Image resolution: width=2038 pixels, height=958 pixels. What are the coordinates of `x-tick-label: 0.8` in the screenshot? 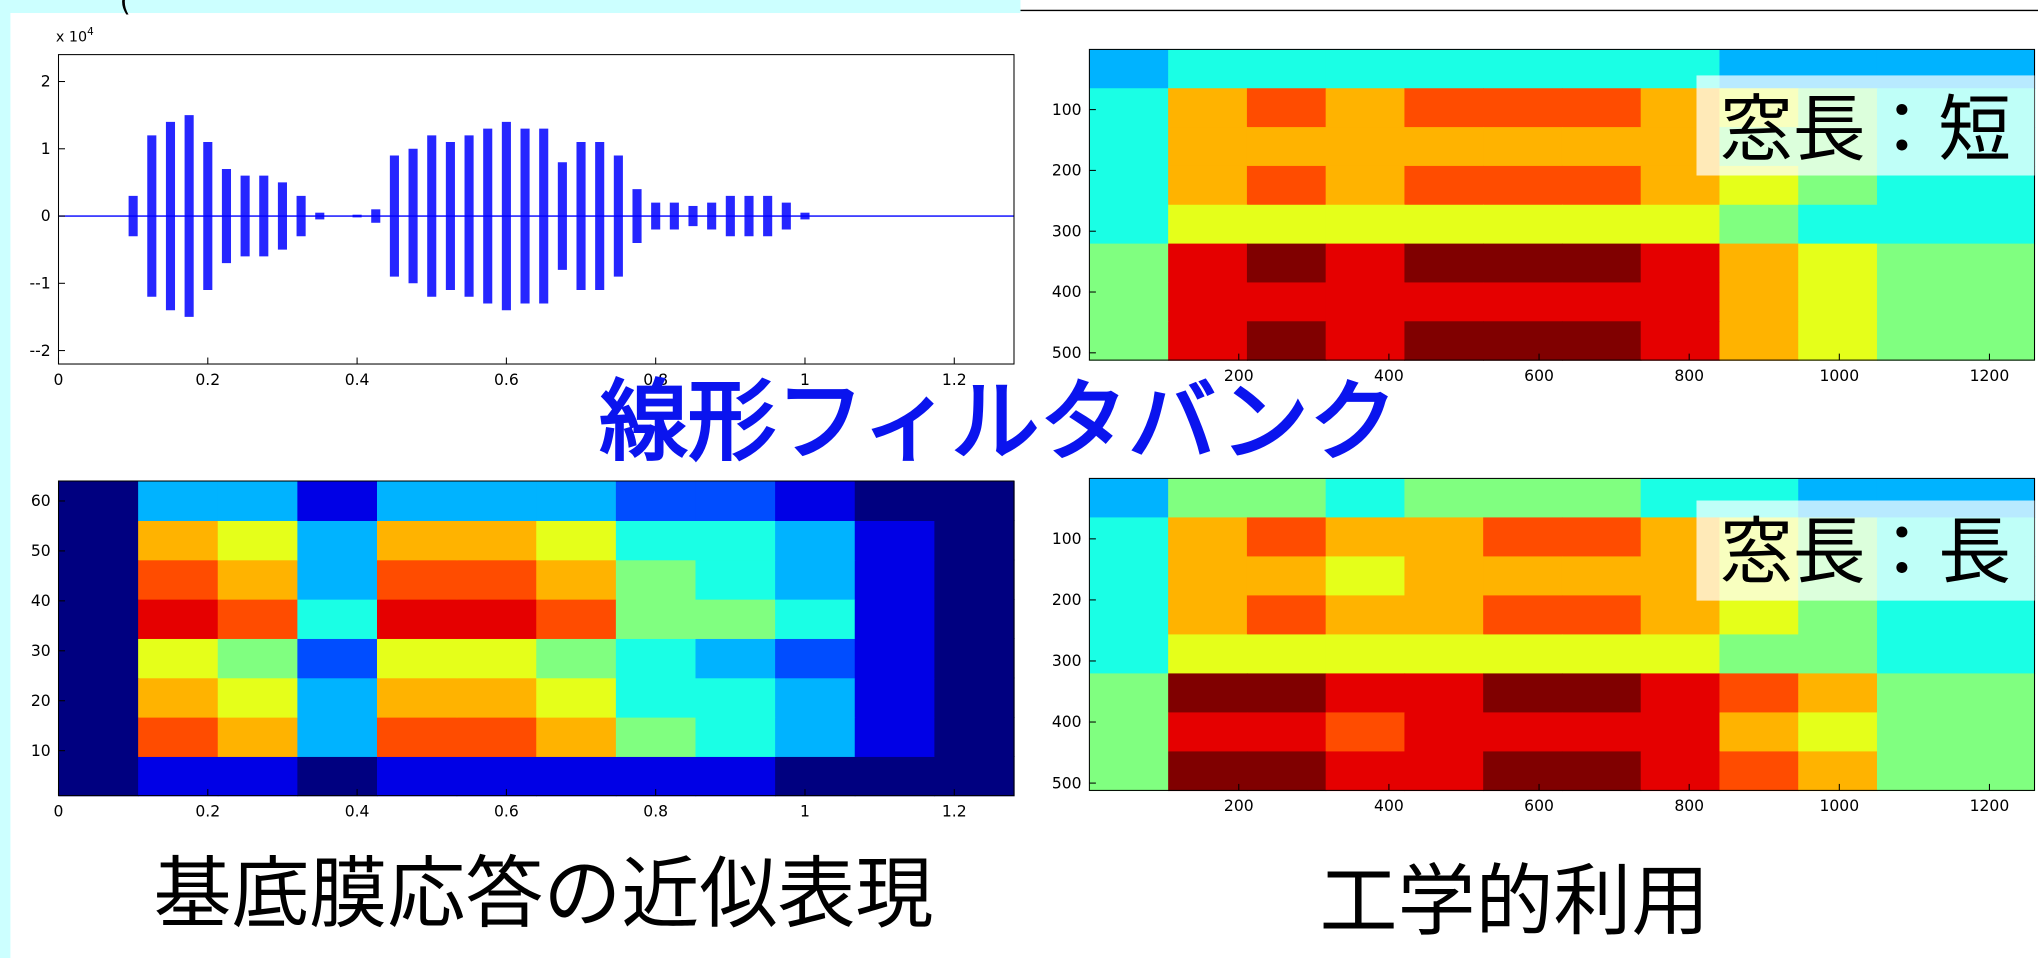 It's located at (655, 380).